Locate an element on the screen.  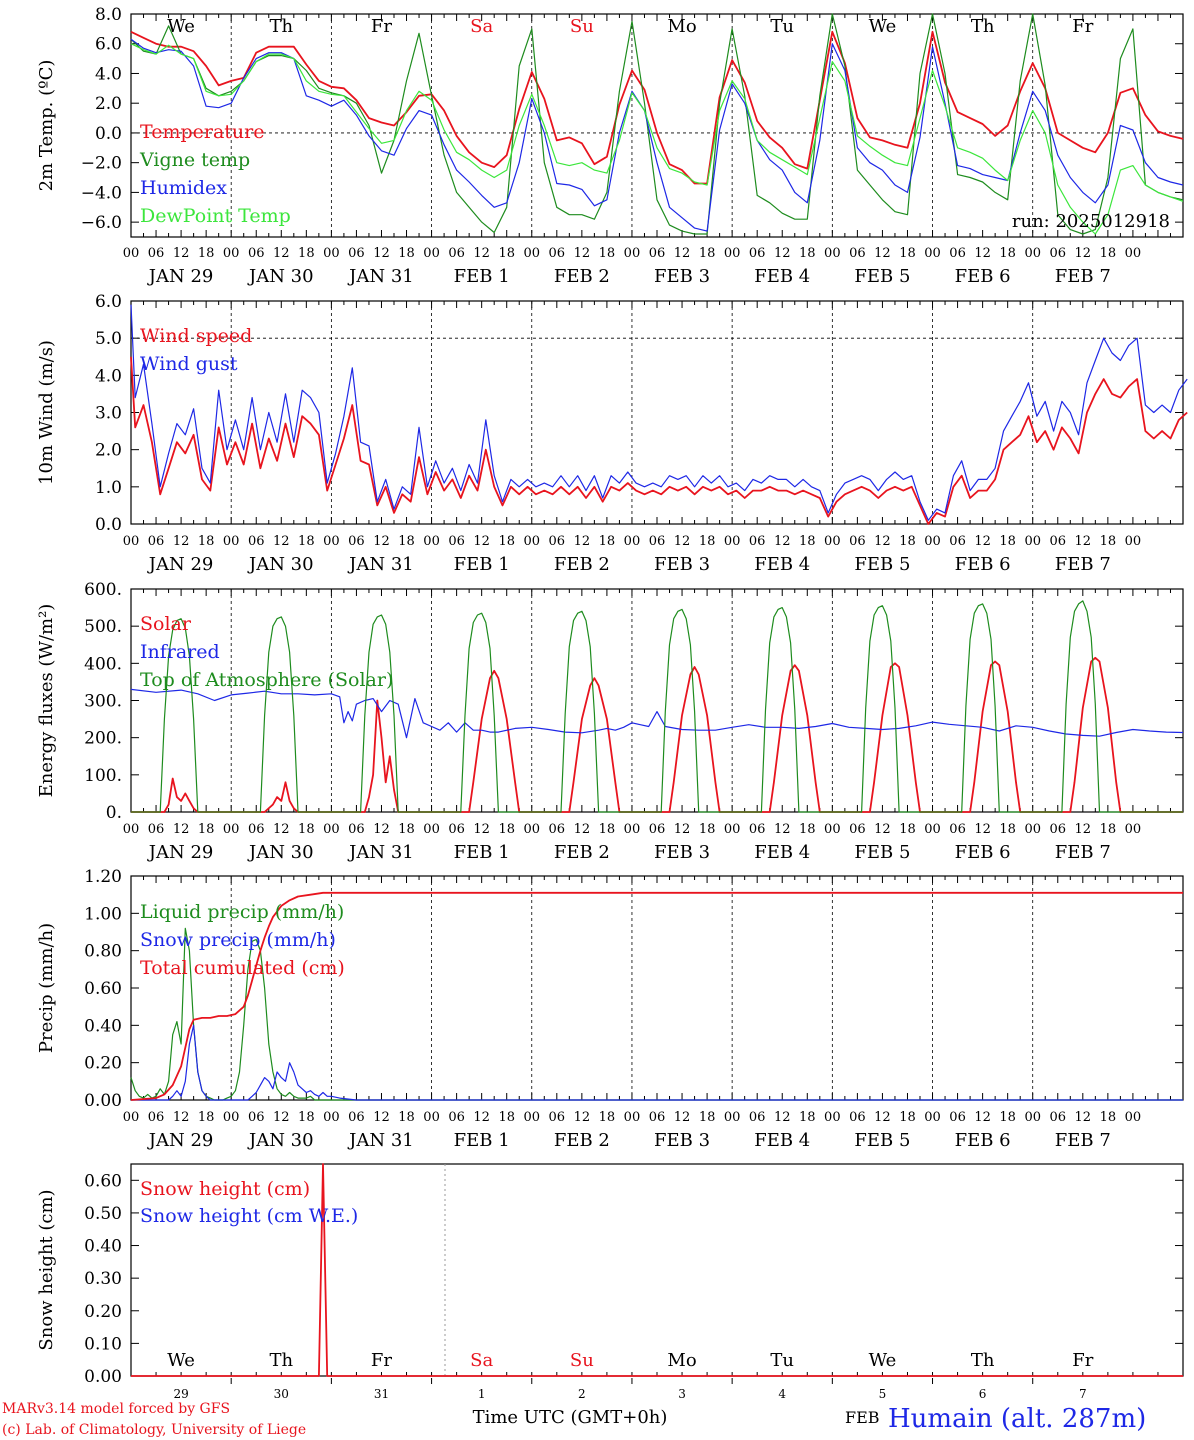
legend-entry: Snow height (cm W.E.) is located at coordinates (249, 1216).